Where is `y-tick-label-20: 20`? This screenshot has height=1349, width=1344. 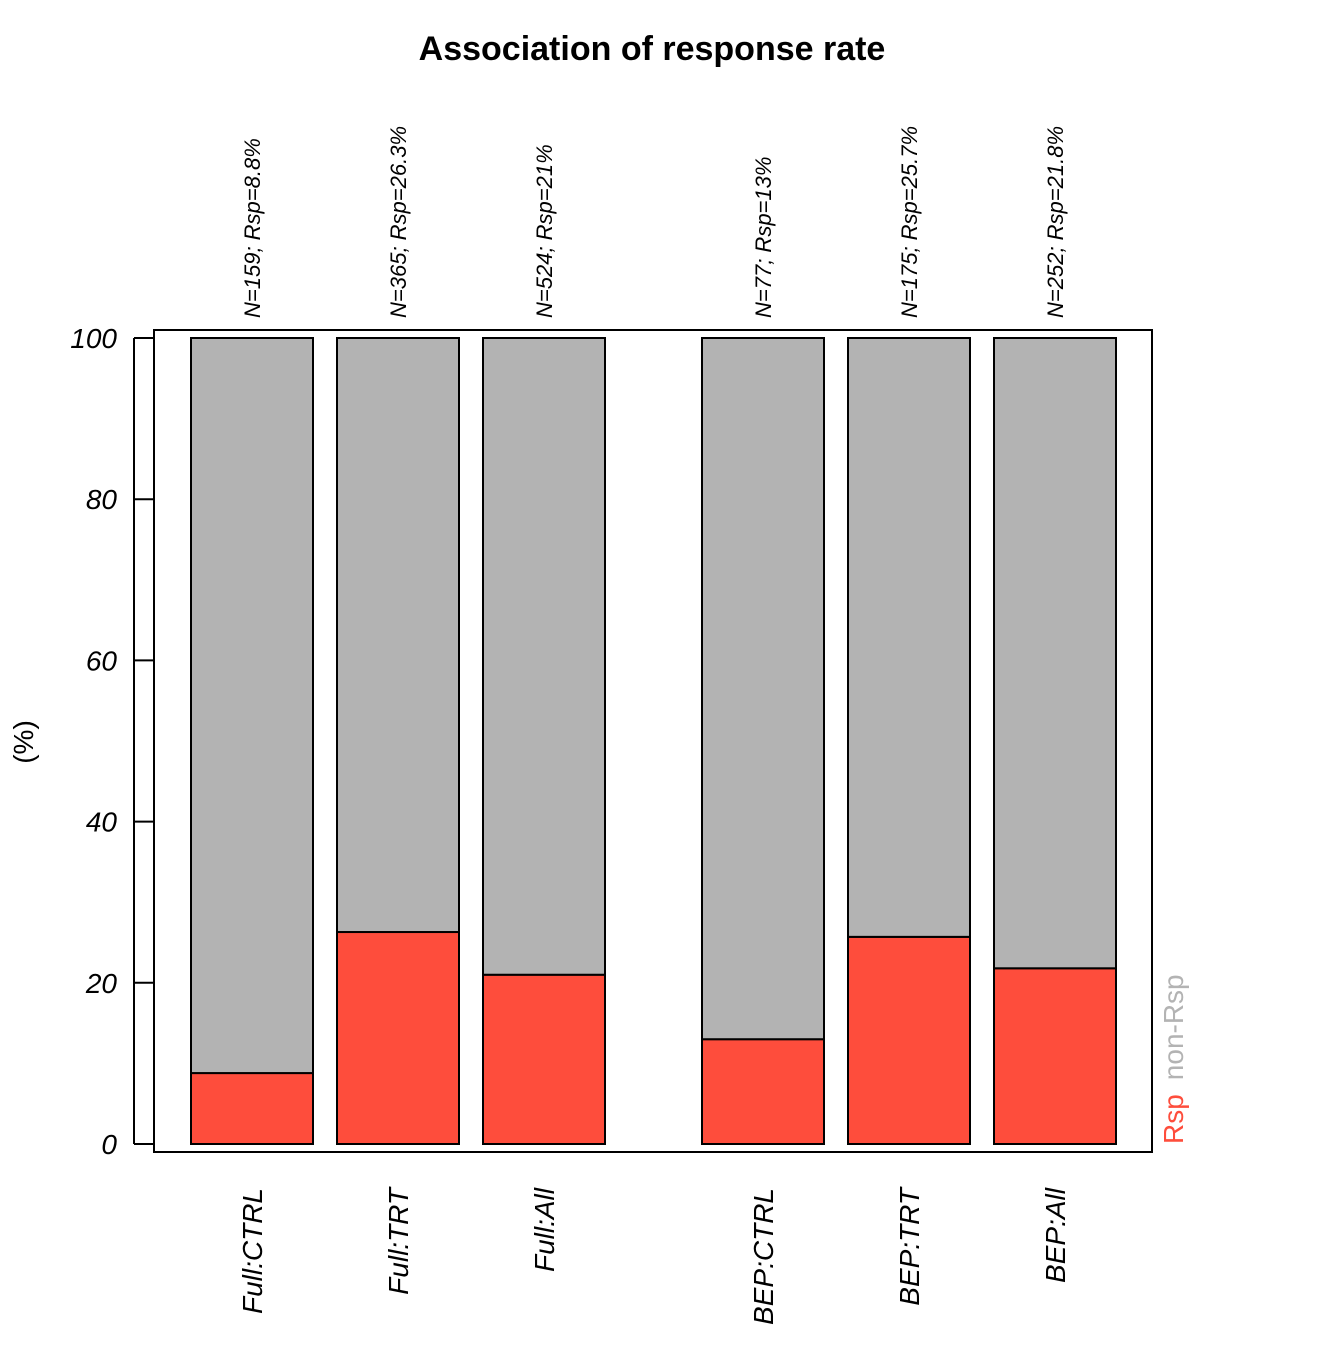 y-tick-label-20: 20 is located at coordinates (101, 983).